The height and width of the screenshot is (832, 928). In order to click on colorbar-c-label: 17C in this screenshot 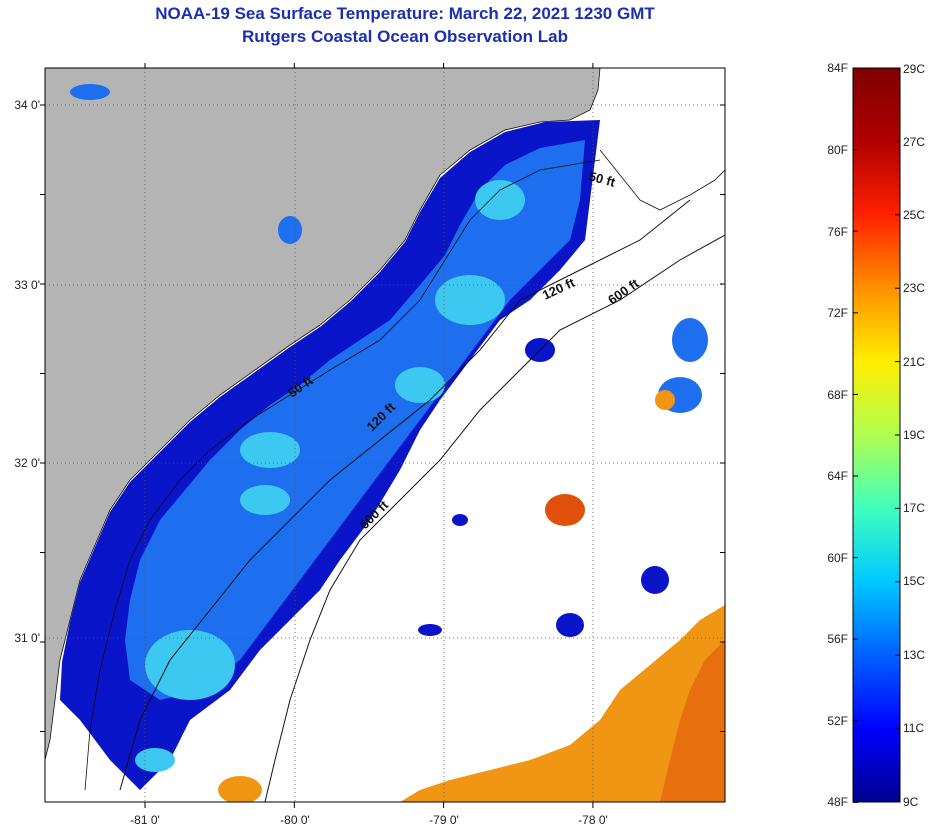, I will do `click(914, 508)`.